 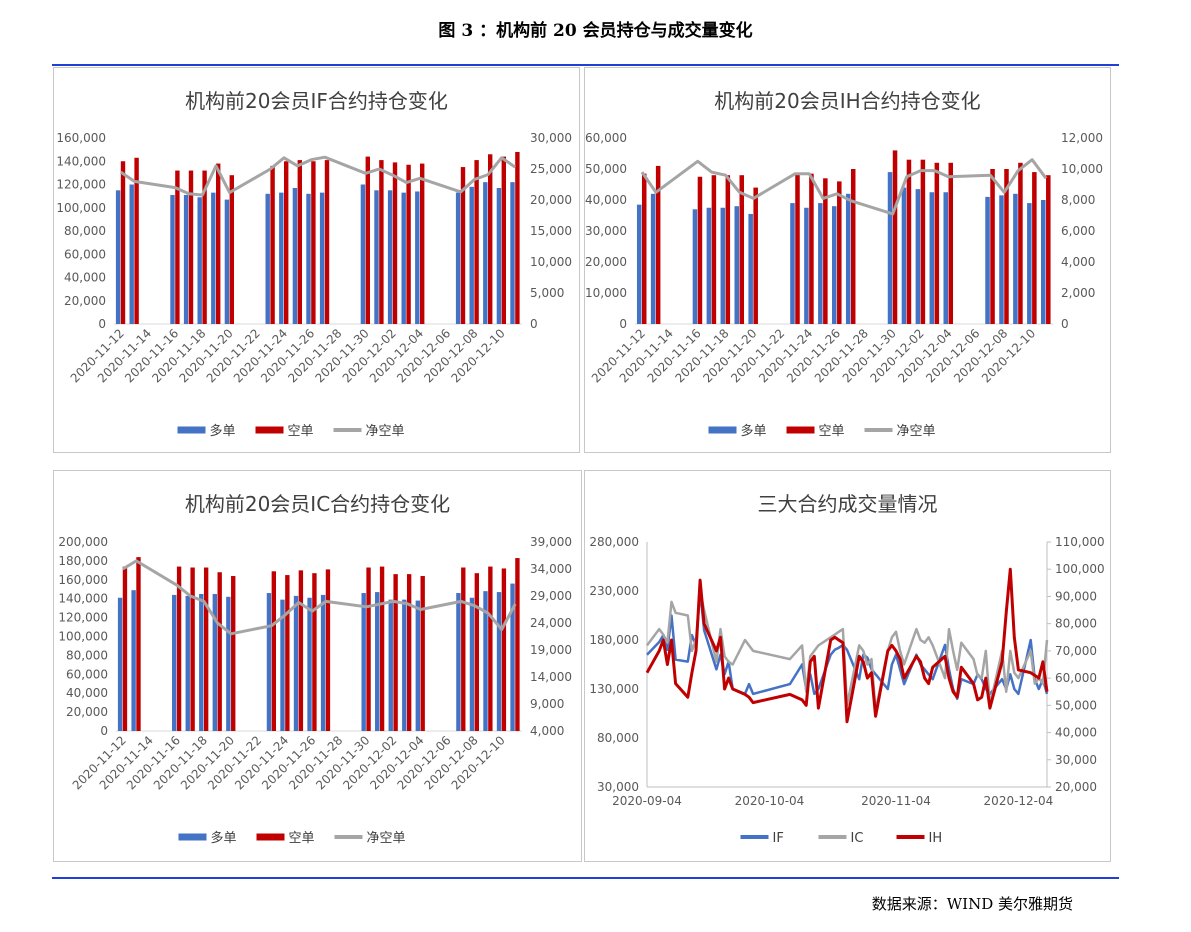 What do you see at coordinates (551, 596) in the screenshot?
I see `y2-tick-label: 29,000` at bounding box center [551, 596].